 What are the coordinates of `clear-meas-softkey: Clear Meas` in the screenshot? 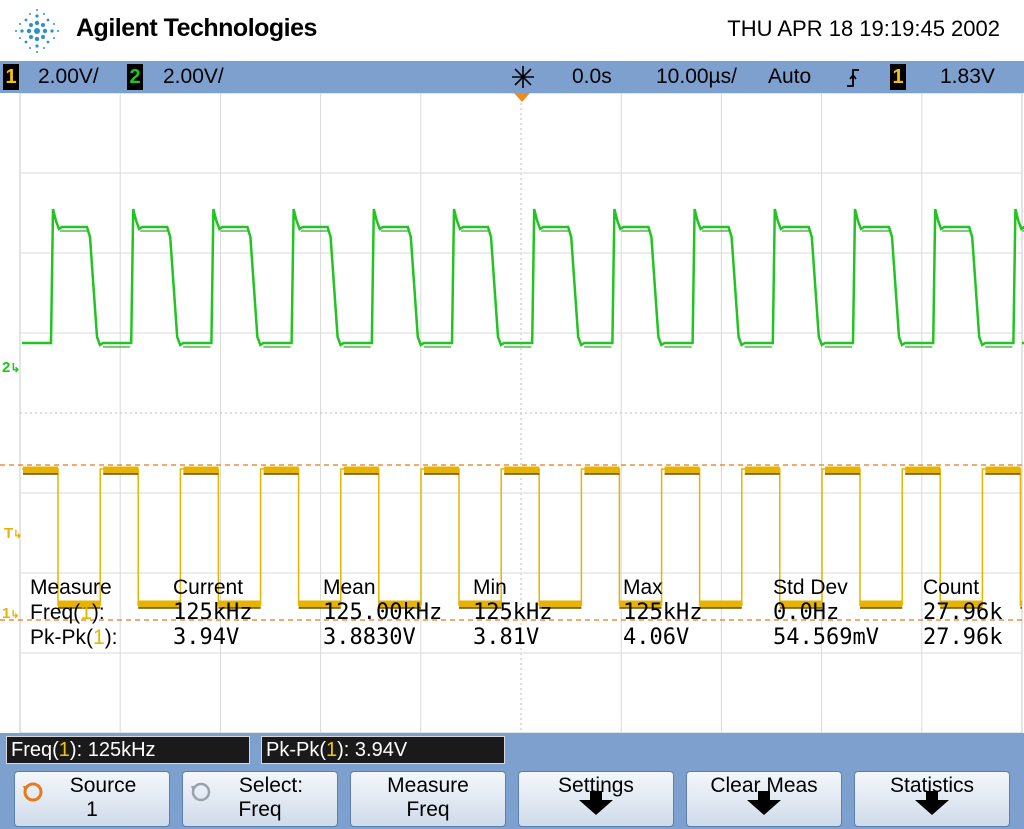 It's located at (764, 799).